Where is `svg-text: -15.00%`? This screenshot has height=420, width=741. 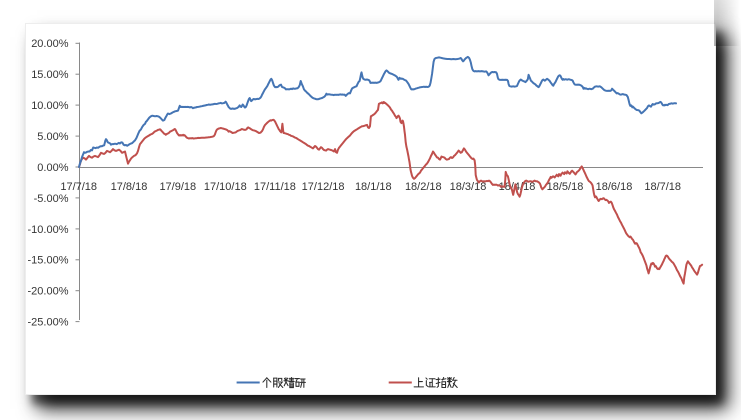
svg-text: -15.00% is located at coordinates (48, 261).